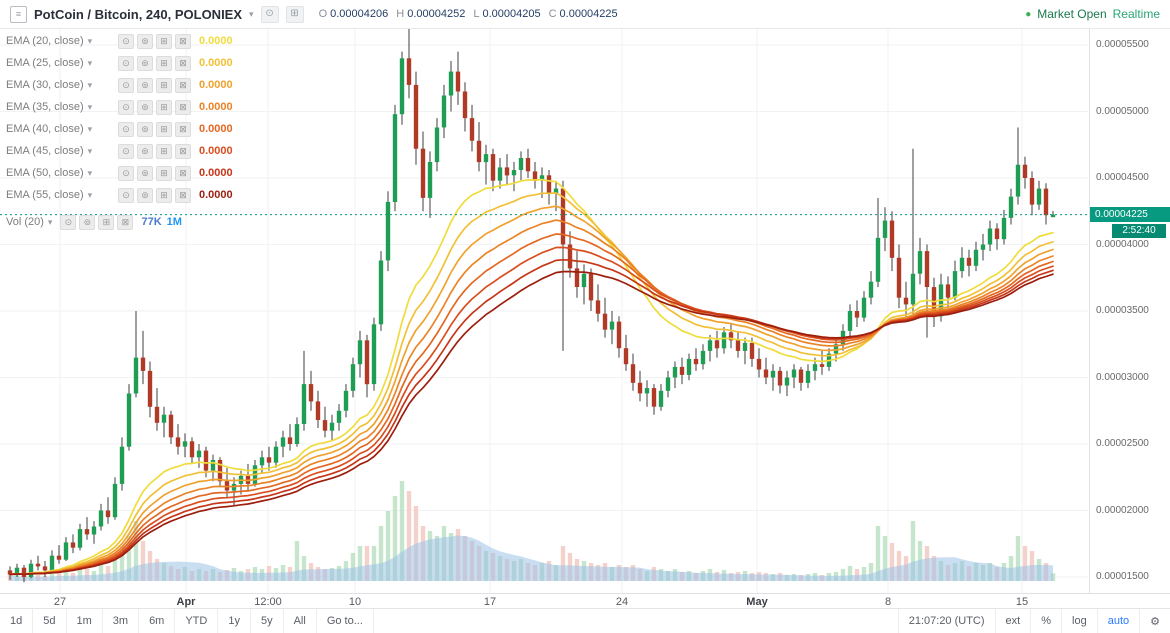 This screenshot has height=633, width=1170. I want to click on indicator-label: EMA (45, close) ▾, so click(49, 151).